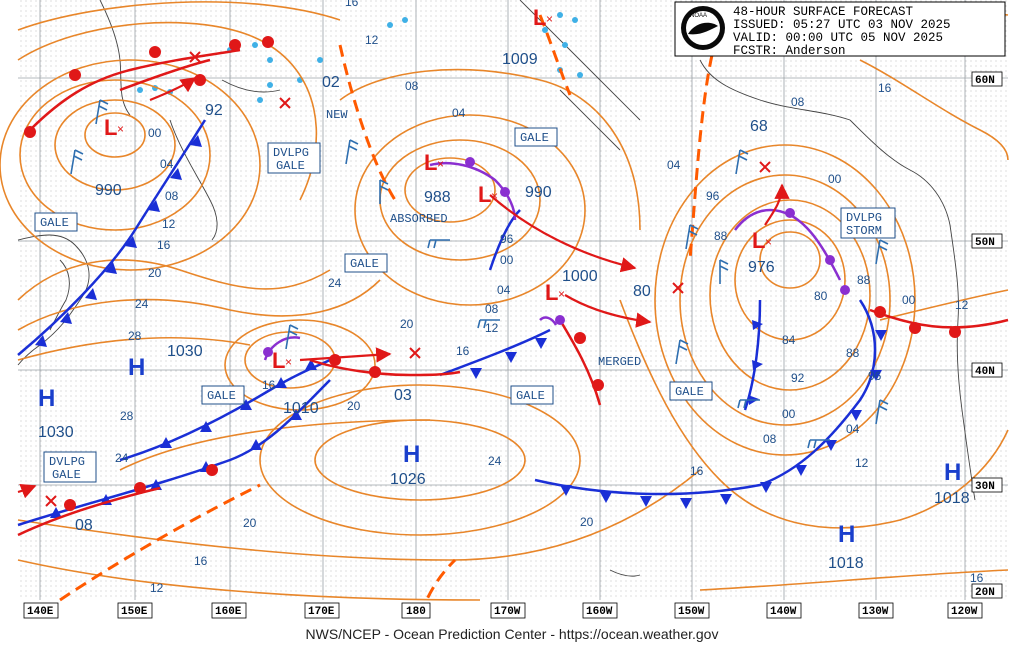 The height and width of the screenshot is (652, 1024). I want to click on lon-tick: 170W, so click(507, 612).